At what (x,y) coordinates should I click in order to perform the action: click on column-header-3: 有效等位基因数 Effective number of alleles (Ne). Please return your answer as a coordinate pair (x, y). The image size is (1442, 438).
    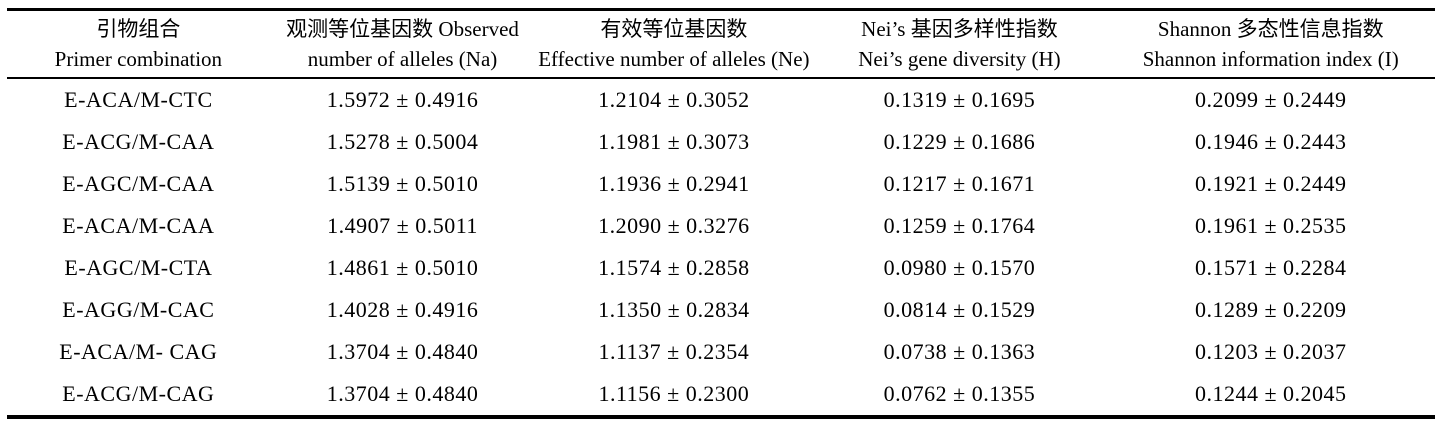
    Looking at the image, I should click on (673, 44).